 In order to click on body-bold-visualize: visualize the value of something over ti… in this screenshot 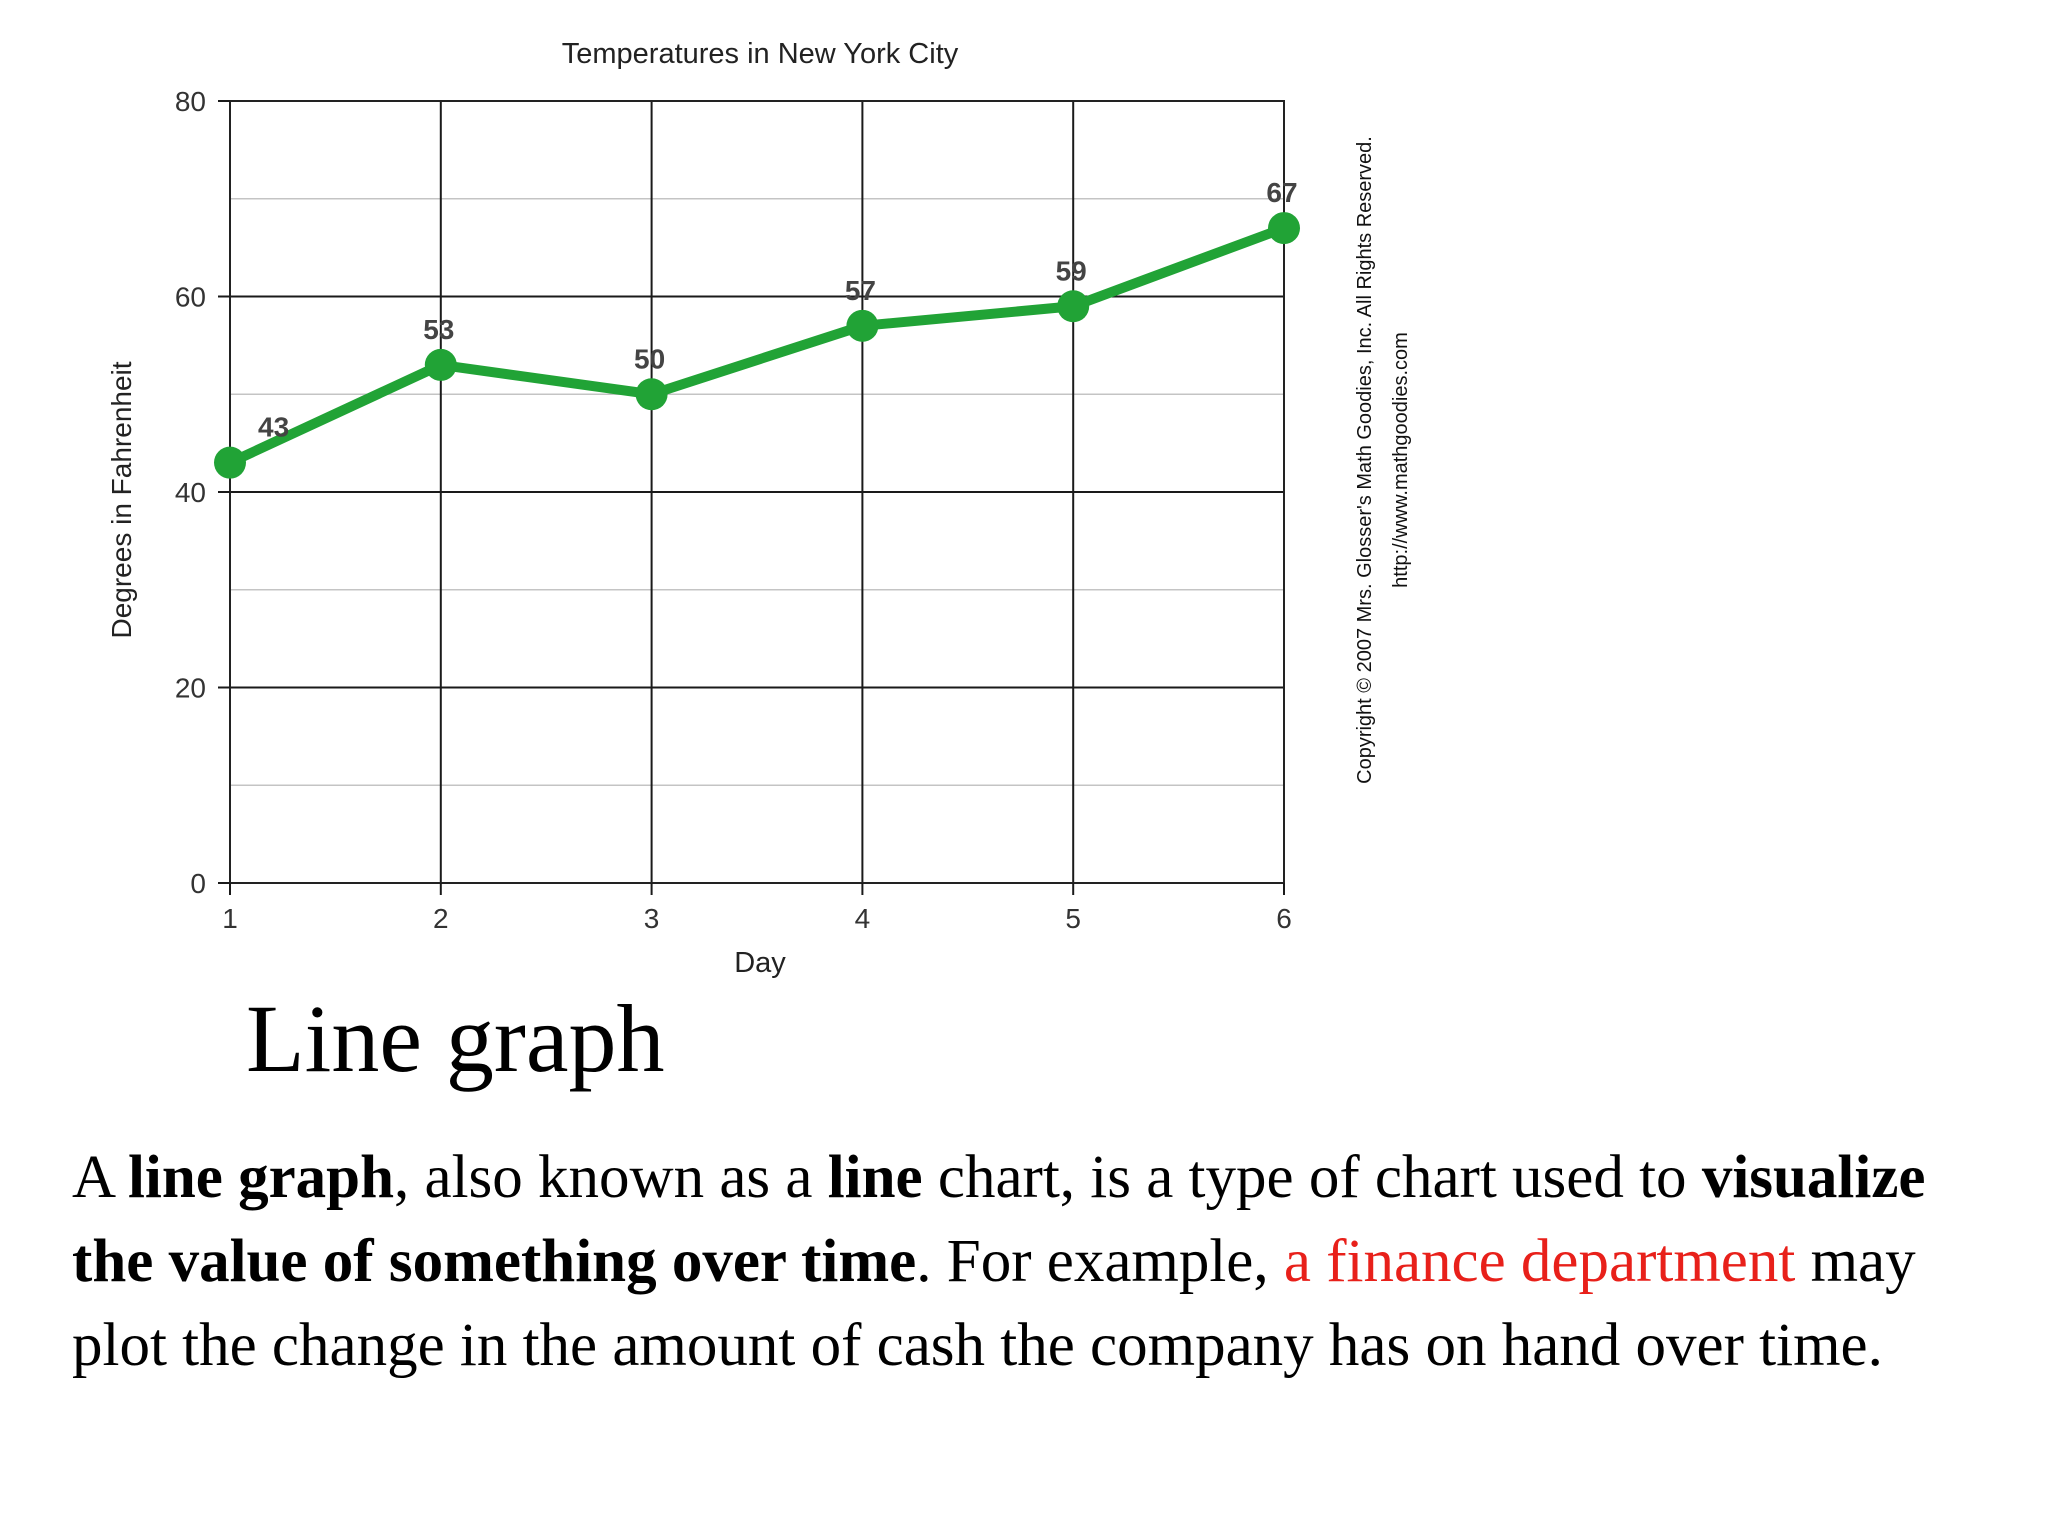, I will do `click(999, 1219)`.